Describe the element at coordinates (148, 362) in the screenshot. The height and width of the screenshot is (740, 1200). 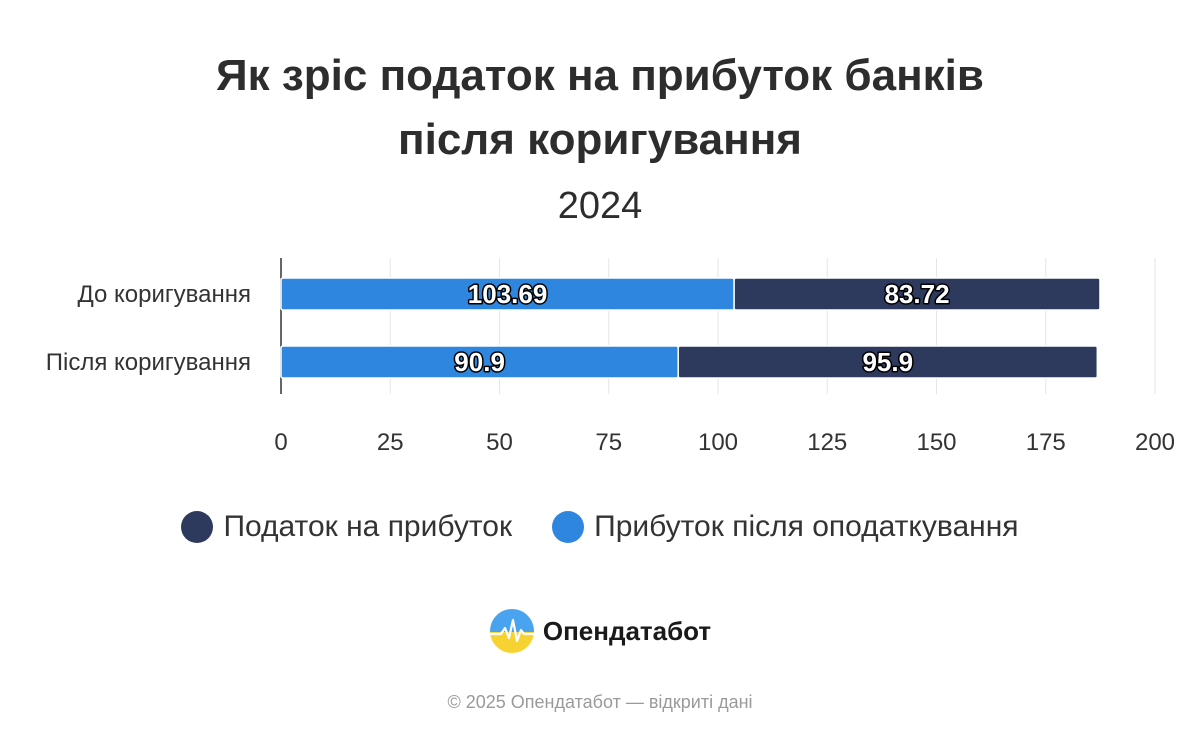
I see `category-label: Після коригування` at that location.